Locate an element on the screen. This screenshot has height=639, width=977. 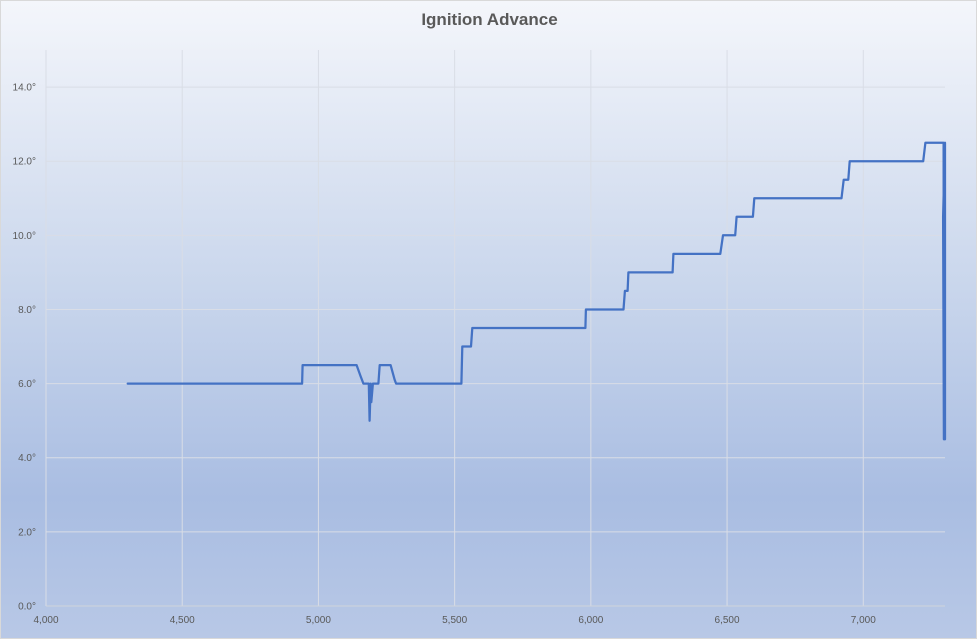
y-tick-label: 2.0° is located at coordinates (27, 532).